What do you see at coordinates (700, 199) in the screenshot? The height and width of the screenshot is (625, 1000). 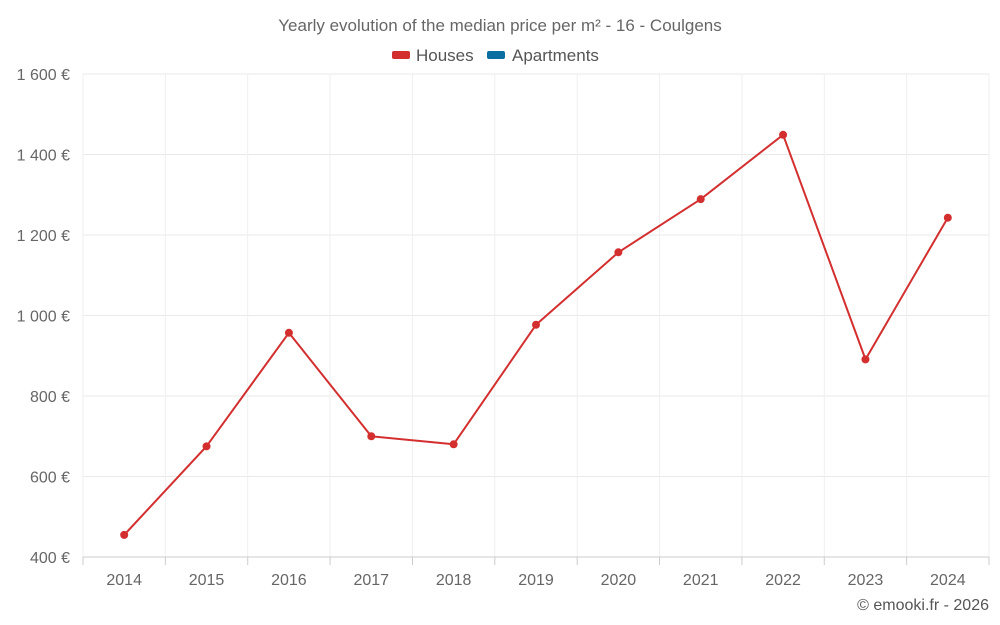 I see `data-point-2021` at bounding box center [700, 199].